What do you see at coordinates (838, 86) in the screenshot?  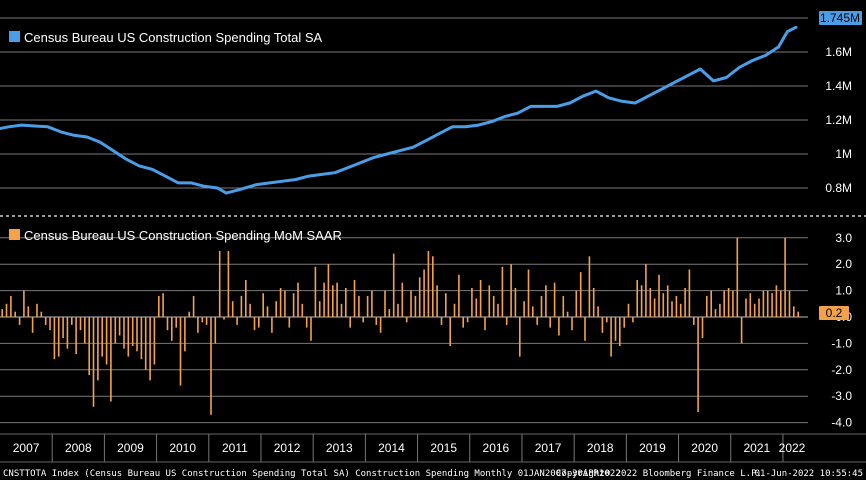 I see `top-y-tick-label: 1.4M` at bounding box center [838, 86].